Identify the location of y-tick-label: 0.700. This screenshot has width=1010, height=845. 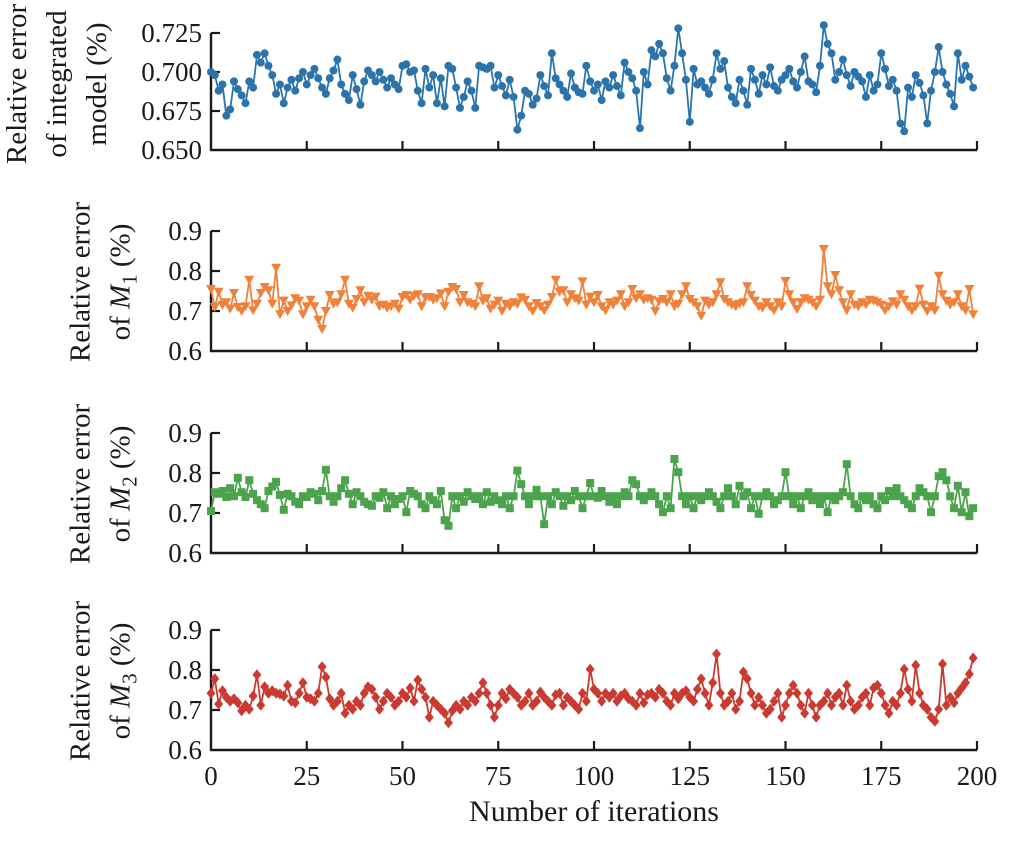
(171, 72).